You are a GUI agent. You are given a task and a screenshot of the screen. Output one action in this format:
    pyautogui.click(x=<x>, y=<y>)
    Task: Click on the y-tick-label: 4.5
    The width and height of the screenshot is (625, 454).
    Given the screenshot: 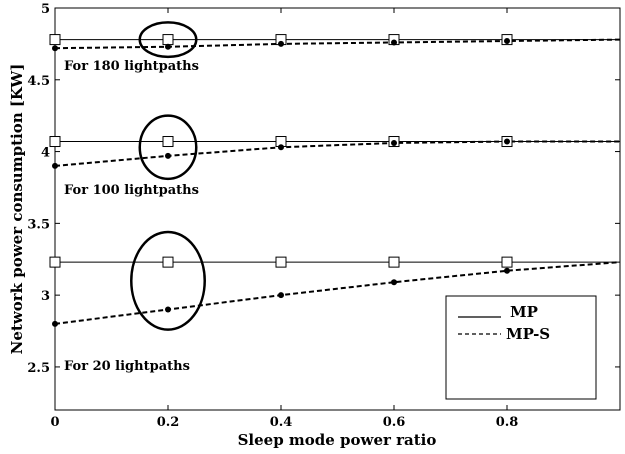 What is the action you would take?
    pyautogui.click(x=38, y=81)
    